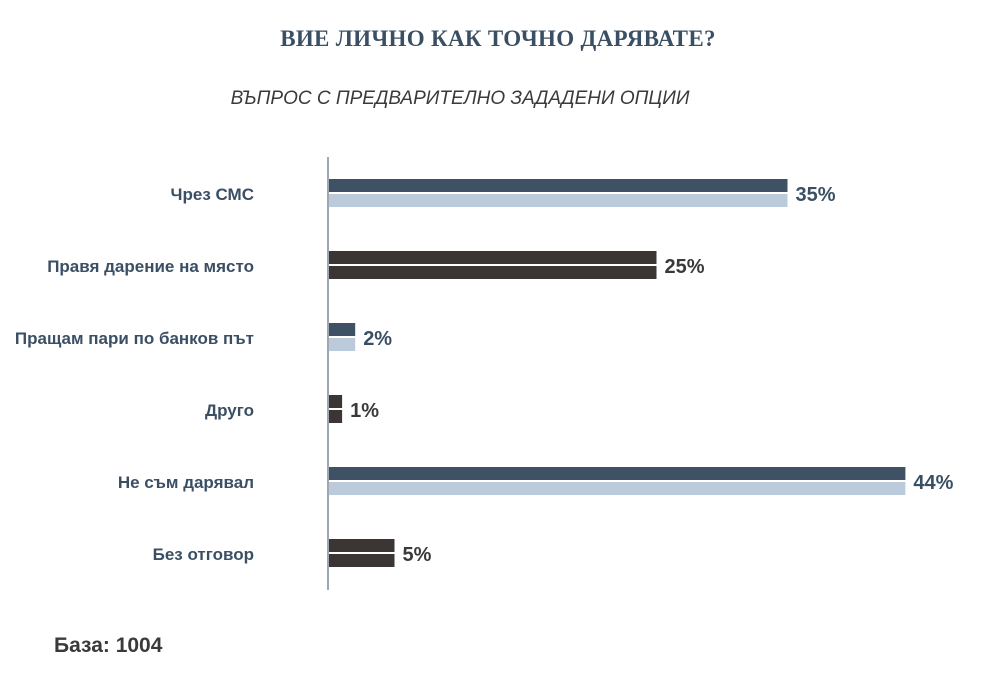 The image size is (996, 678). Describe the element at coordinates (186, 482) in the screenshot. I see `category-label: Не съм дарявал` at that location.